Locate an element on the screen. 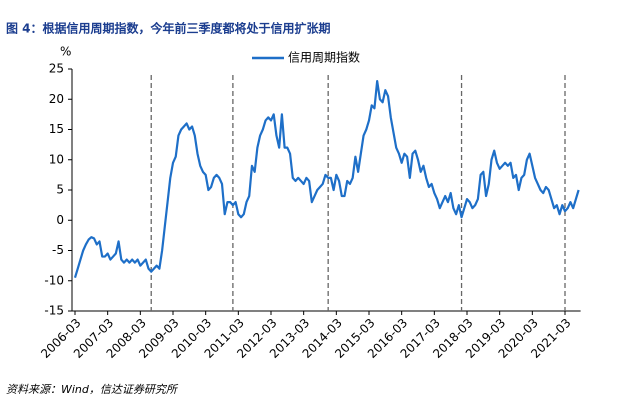  source: 资料来源：Wind，信达证券研究所 is located at coordinates (92, 389).